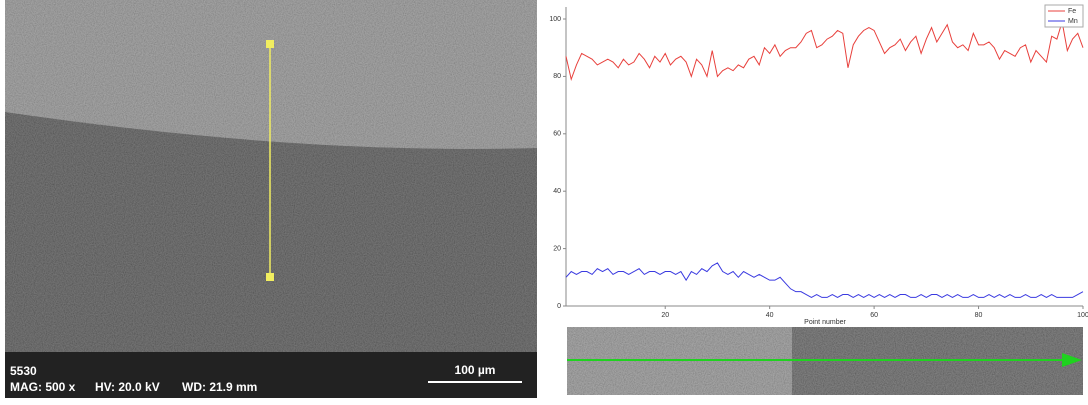  Describe the element at coordinates (665, 315) in the screenshot. I see `x-tick-label: 20` at that location.